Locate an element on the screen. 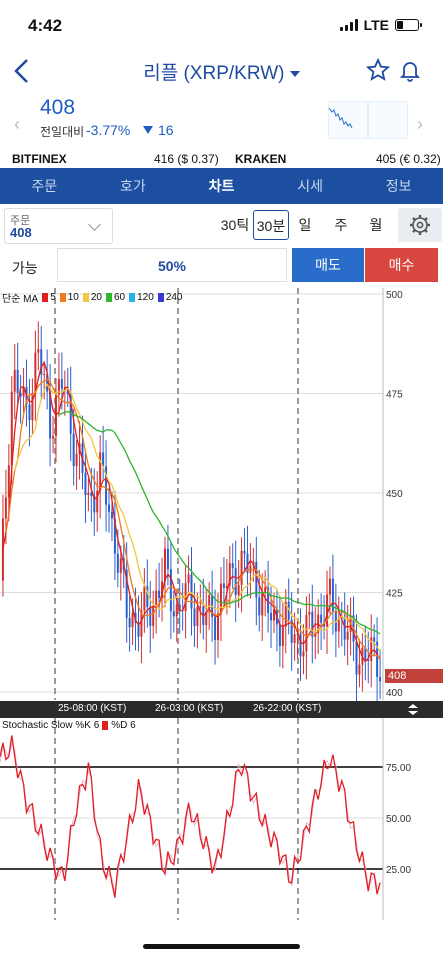  page-title: 리플 (XRP/KRW) is located at coordinates (221, 71).